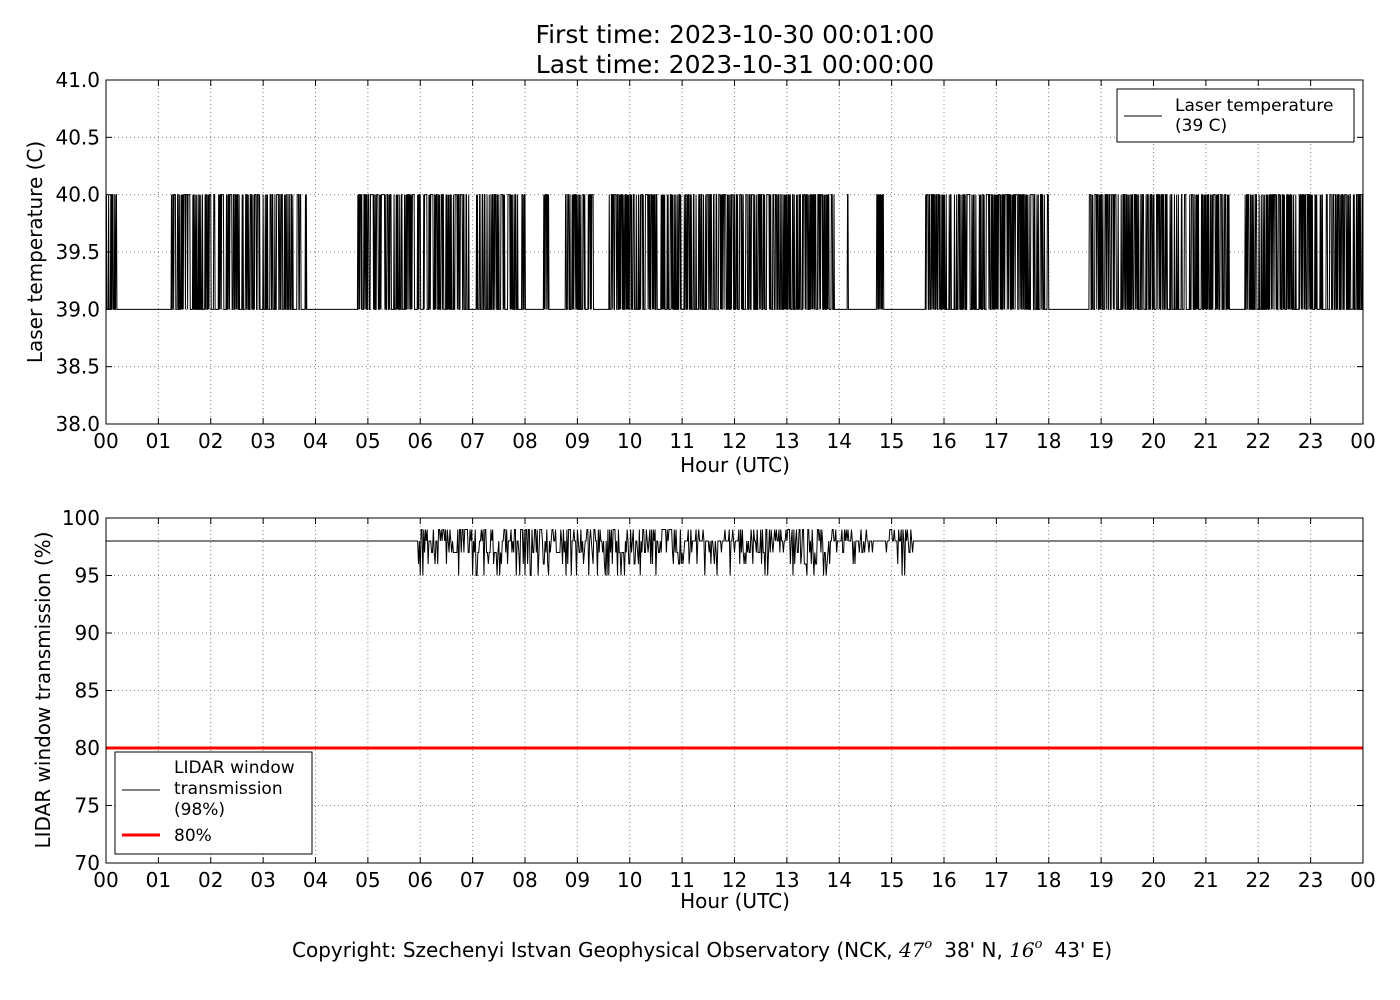 The image size is (1400, 1000). Describe the element at coordinates (87, 806) in the screenshot. I see `bottom-y-tick-label: 75` at that location.